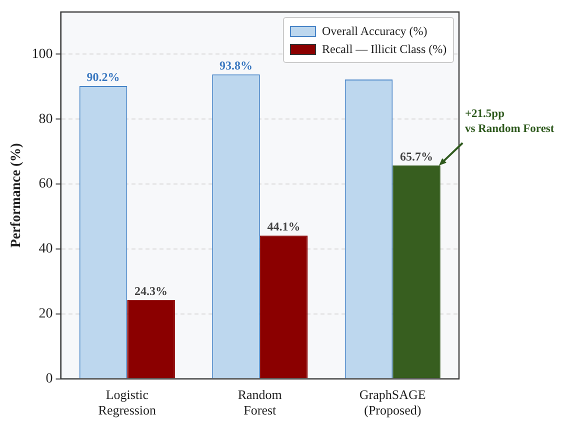 This screenshot has width=567, height=424. I want to click on legend-label: Overall Accuracy (%), so click(375, 31).